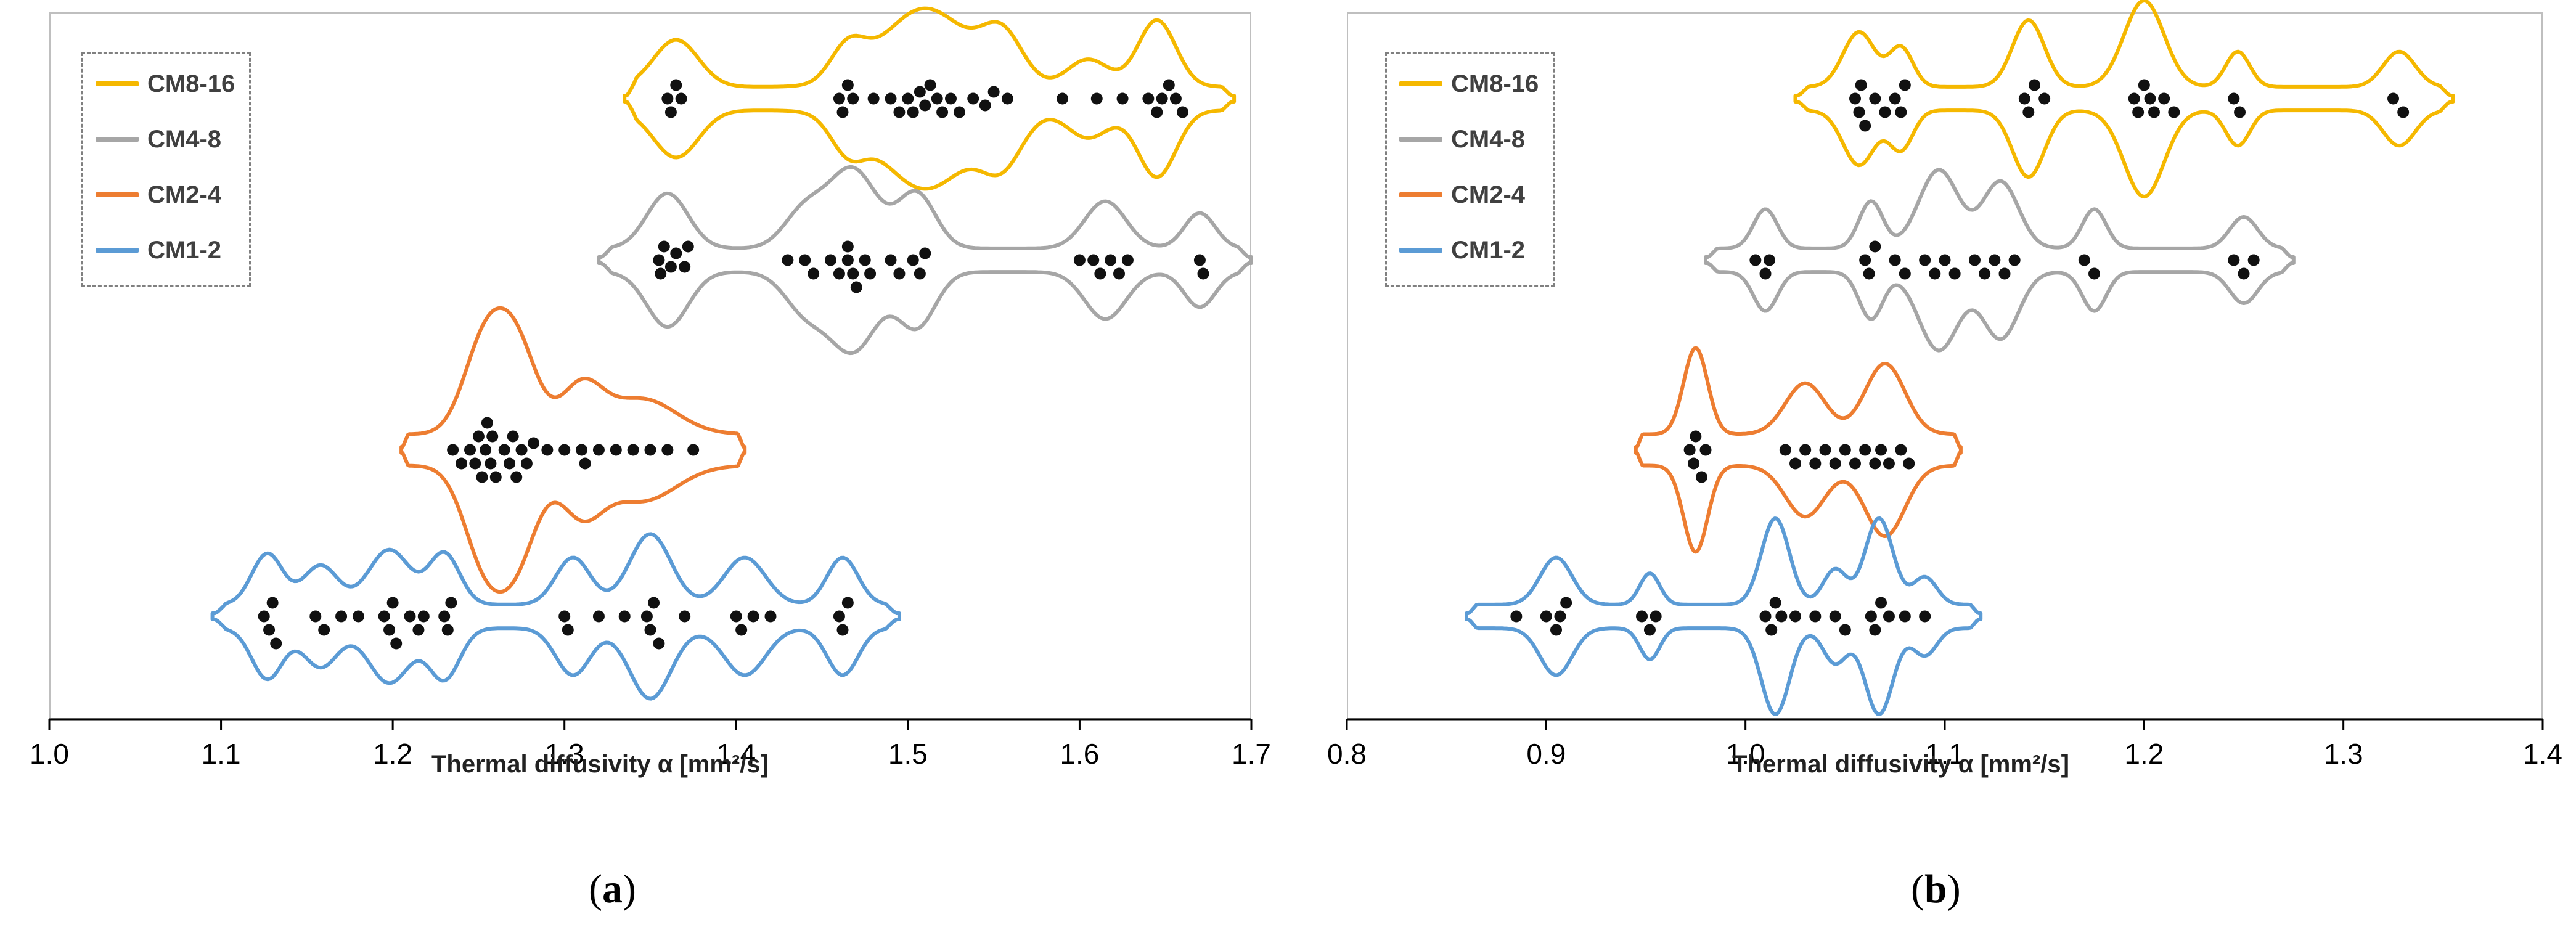 This screenshot has height=935, width=2576. I want to click on legend-item-cm2-4: CM2-4, so click(158, 194).